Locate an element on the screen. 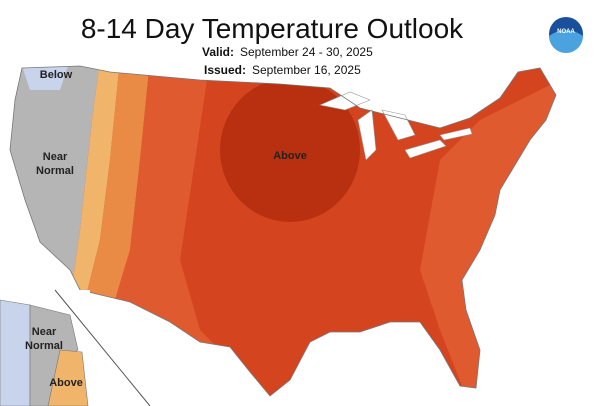 This screenshot has height=406, width=600. issued-label: Issued: is located at coordinates (225, 70).